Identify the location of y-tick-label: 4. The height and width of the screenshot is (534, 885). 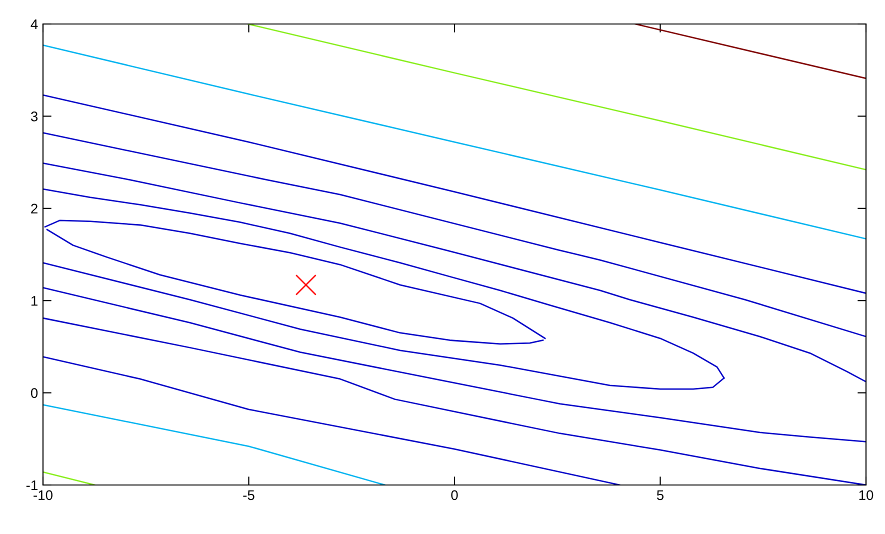
(34, 24).